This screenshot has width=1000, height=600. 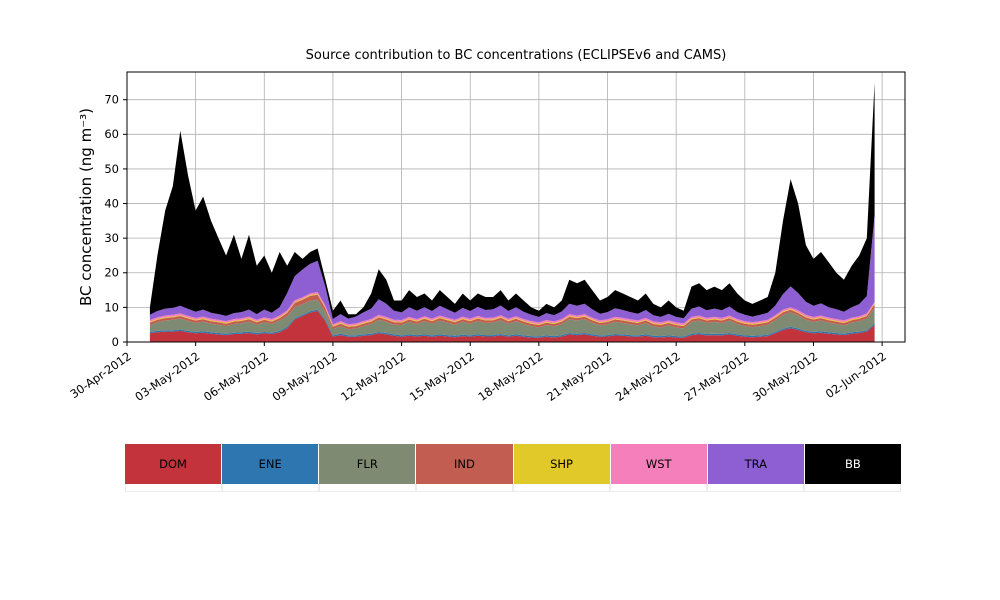 I want to click on legend-item-wst: WST, so click(x=659, y=464).